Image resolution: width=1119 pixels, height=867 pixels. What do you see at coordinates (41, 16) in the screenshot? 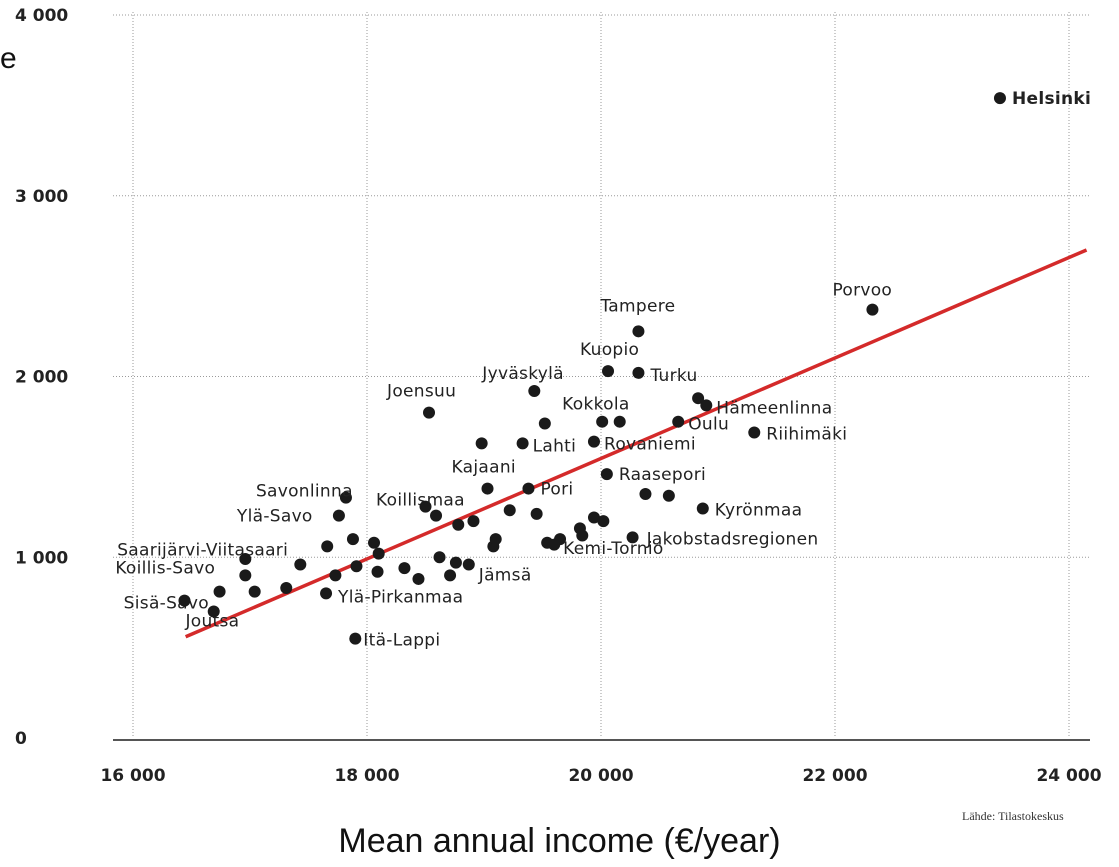
I see `y-tick-label: 4 000` at bounding box center [41, 16].